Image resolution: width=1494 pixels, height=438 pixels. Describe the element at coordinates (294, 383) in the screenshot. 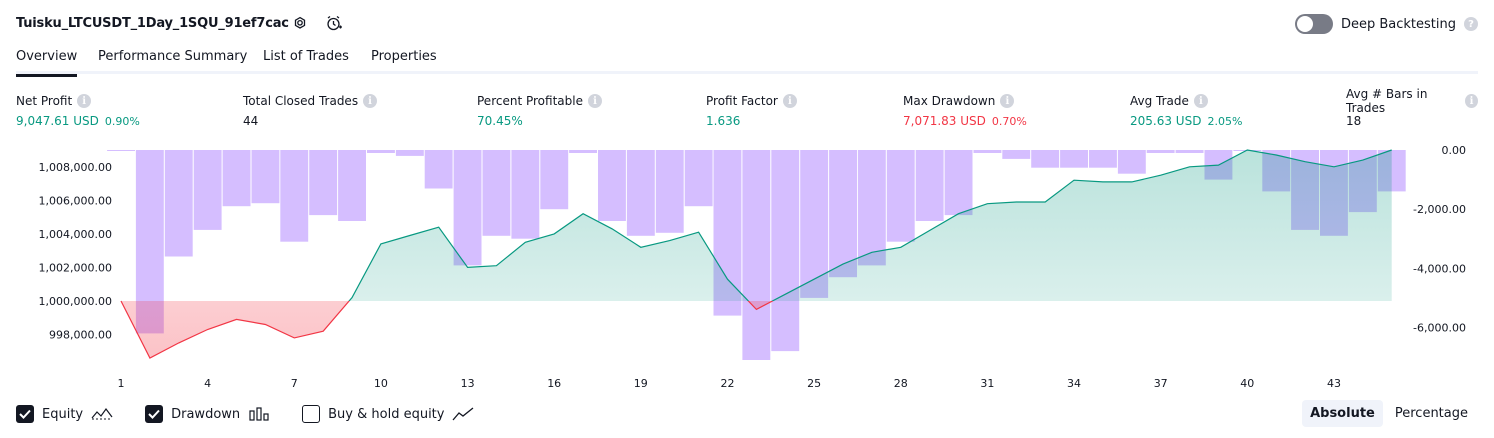

I see `x-tick-label: 7` at that location.